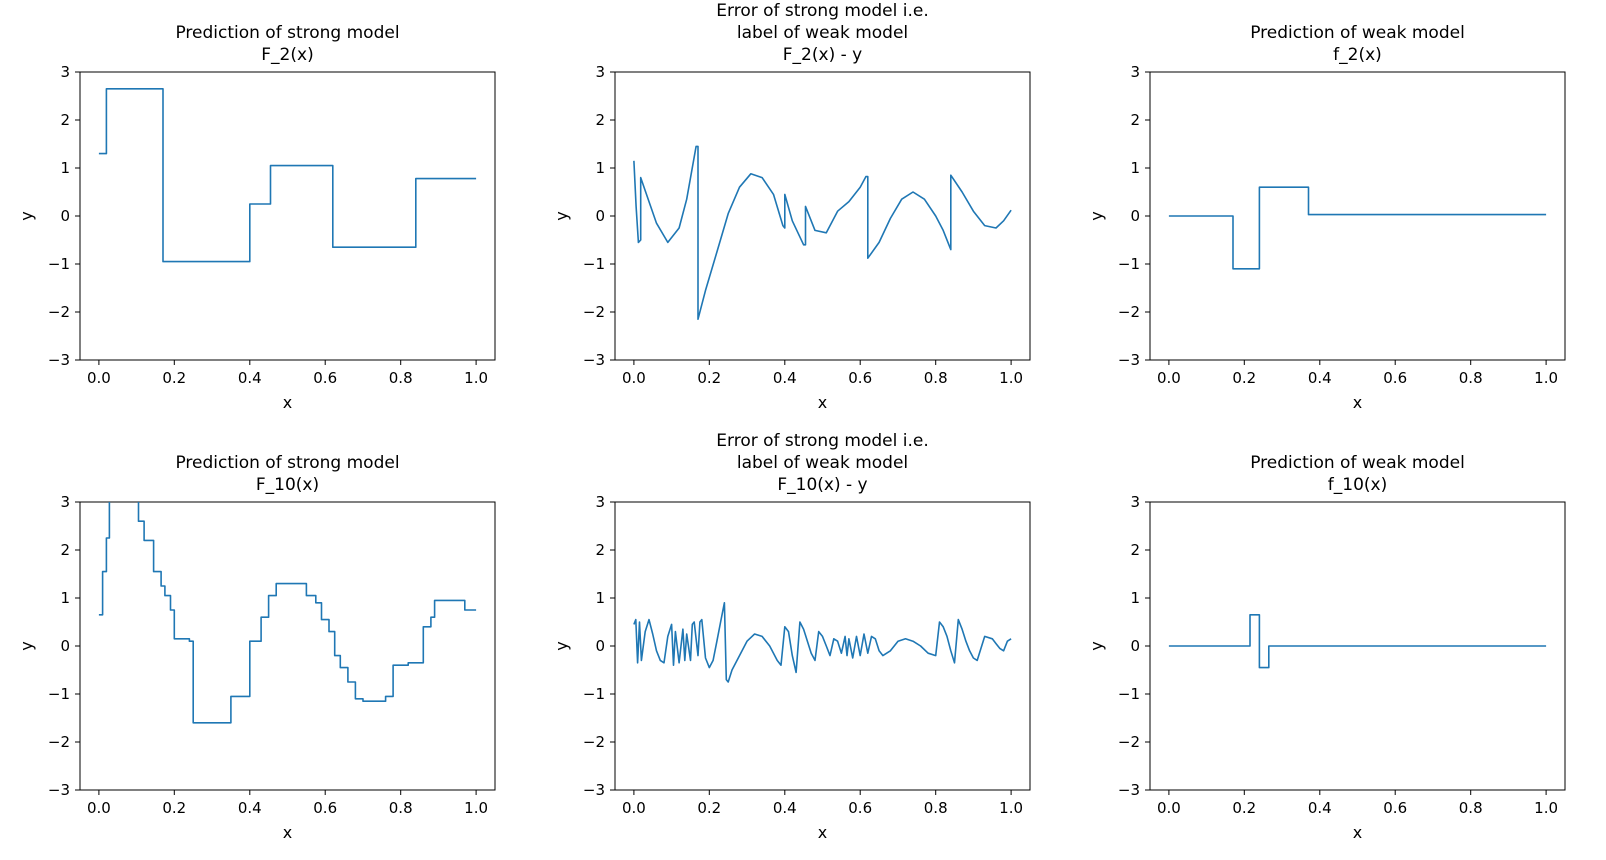 The image size is (1606, 860). I want to click on chart-title-line: F_10(x) - y, so click(822, 485).